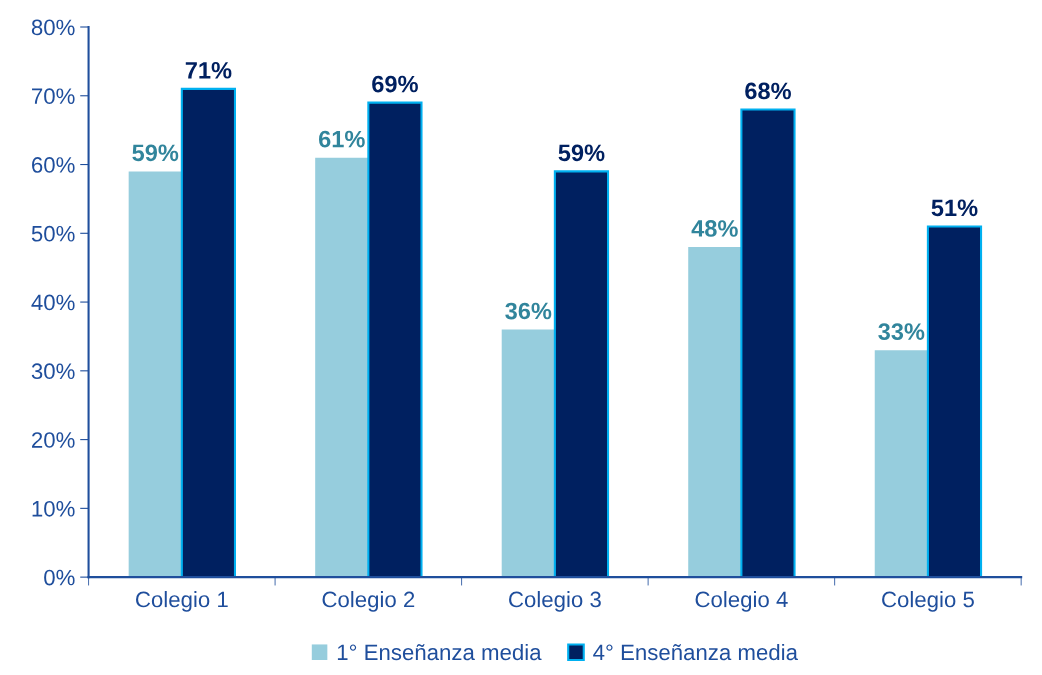  I want to click on data-label: 51%, so click(954, 208).